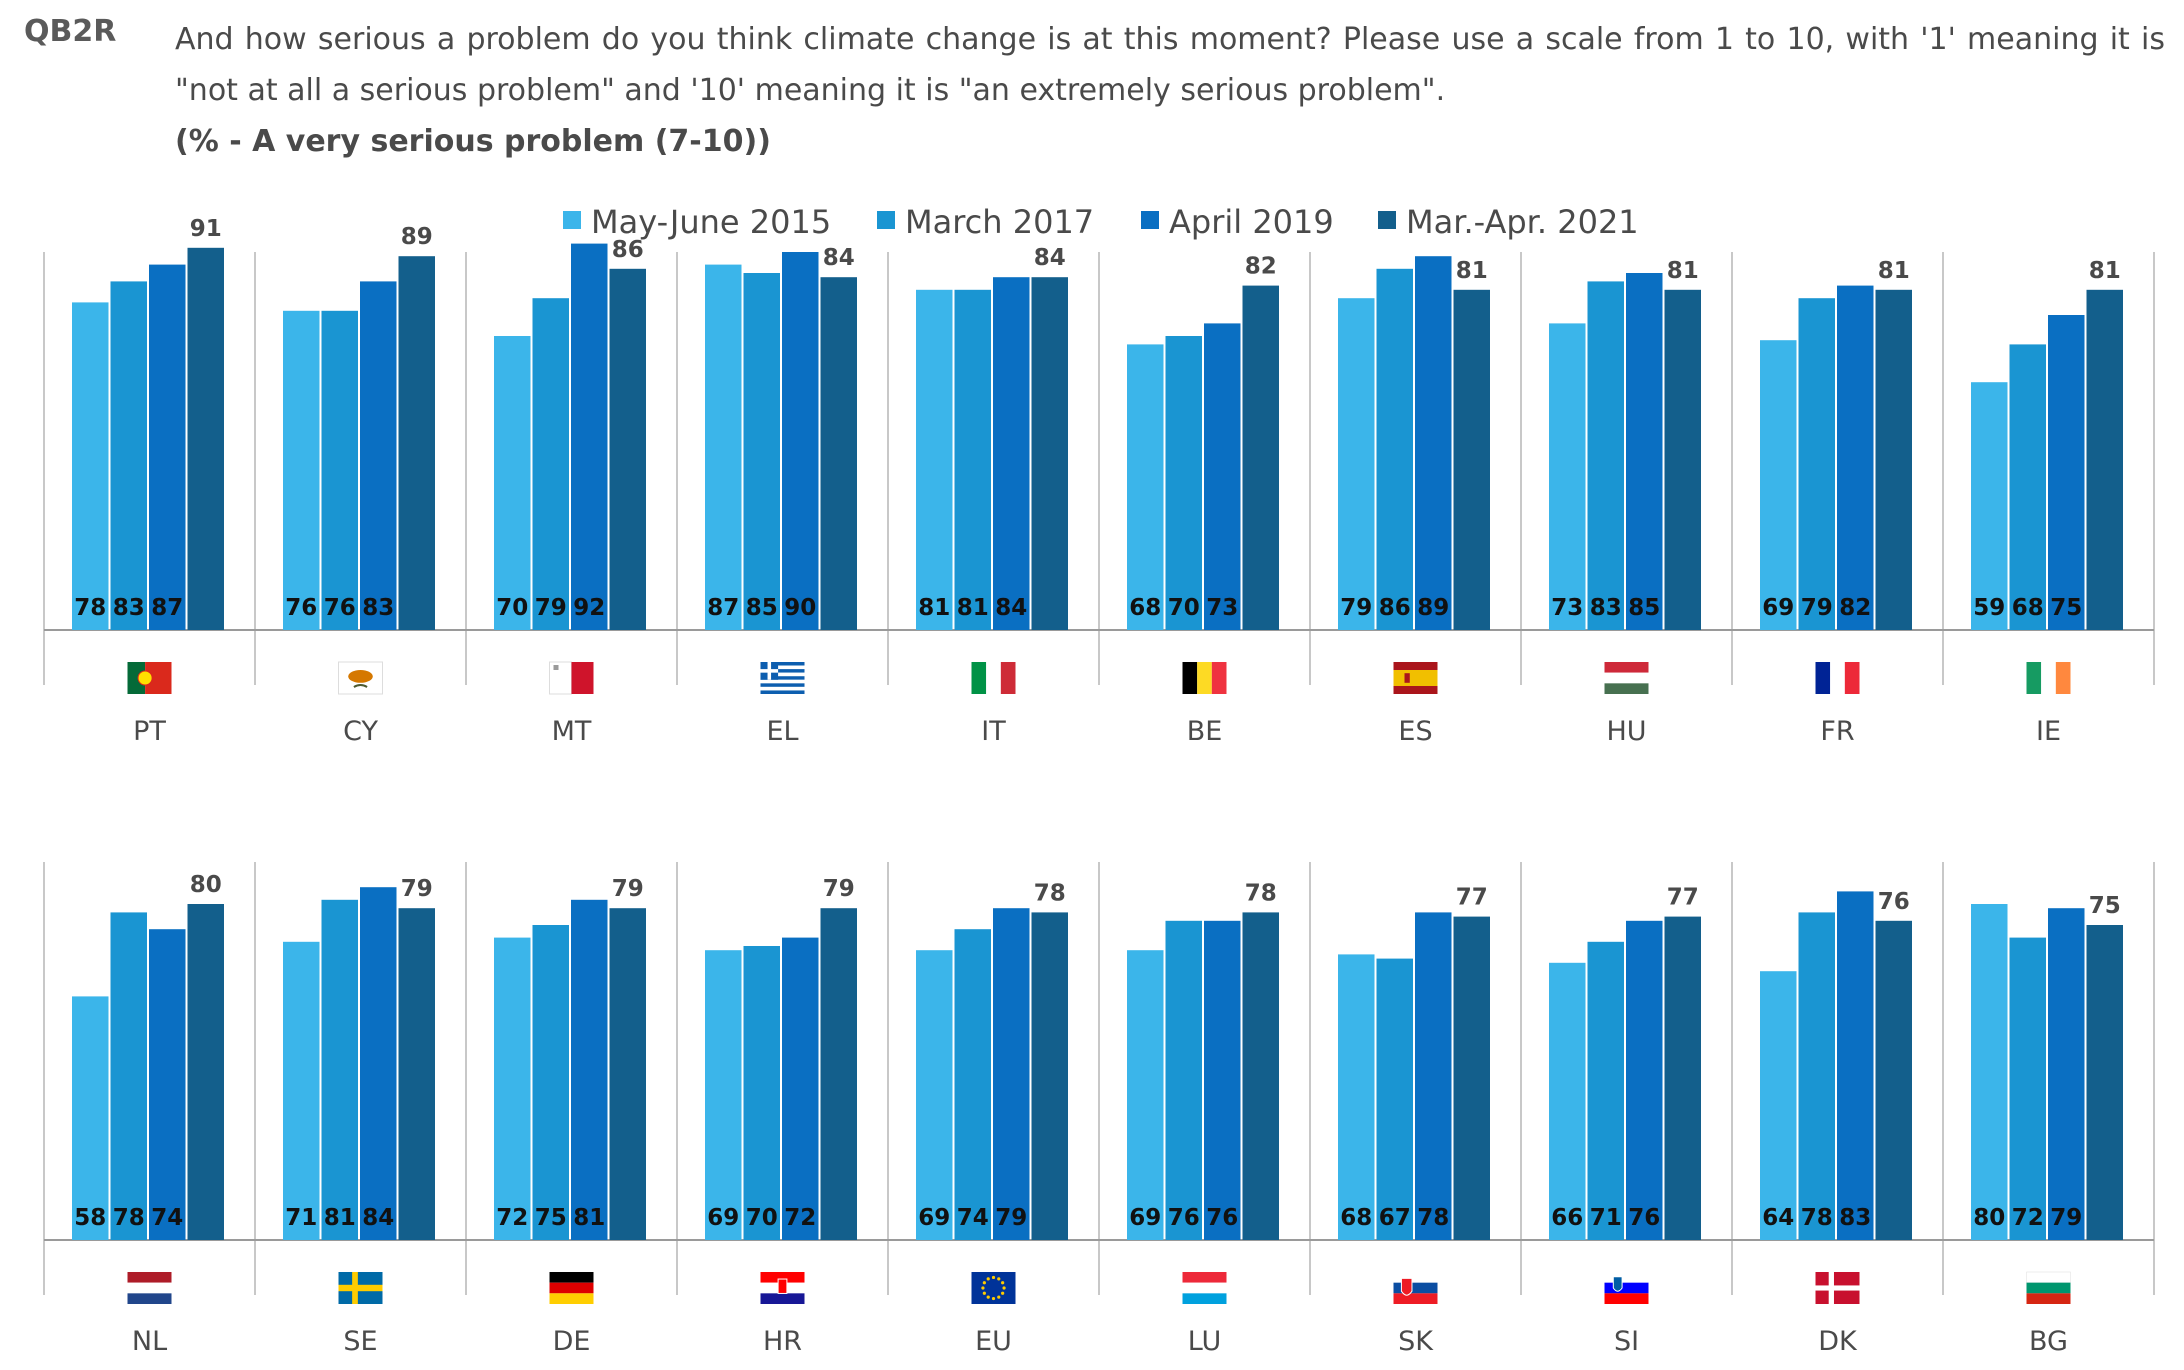 This screenshot has width=2184, height=1370. What do you see at coordinates (1433, 608) in the screenshot?
I see `data-label: 89` at bounding box center [1433, 608].